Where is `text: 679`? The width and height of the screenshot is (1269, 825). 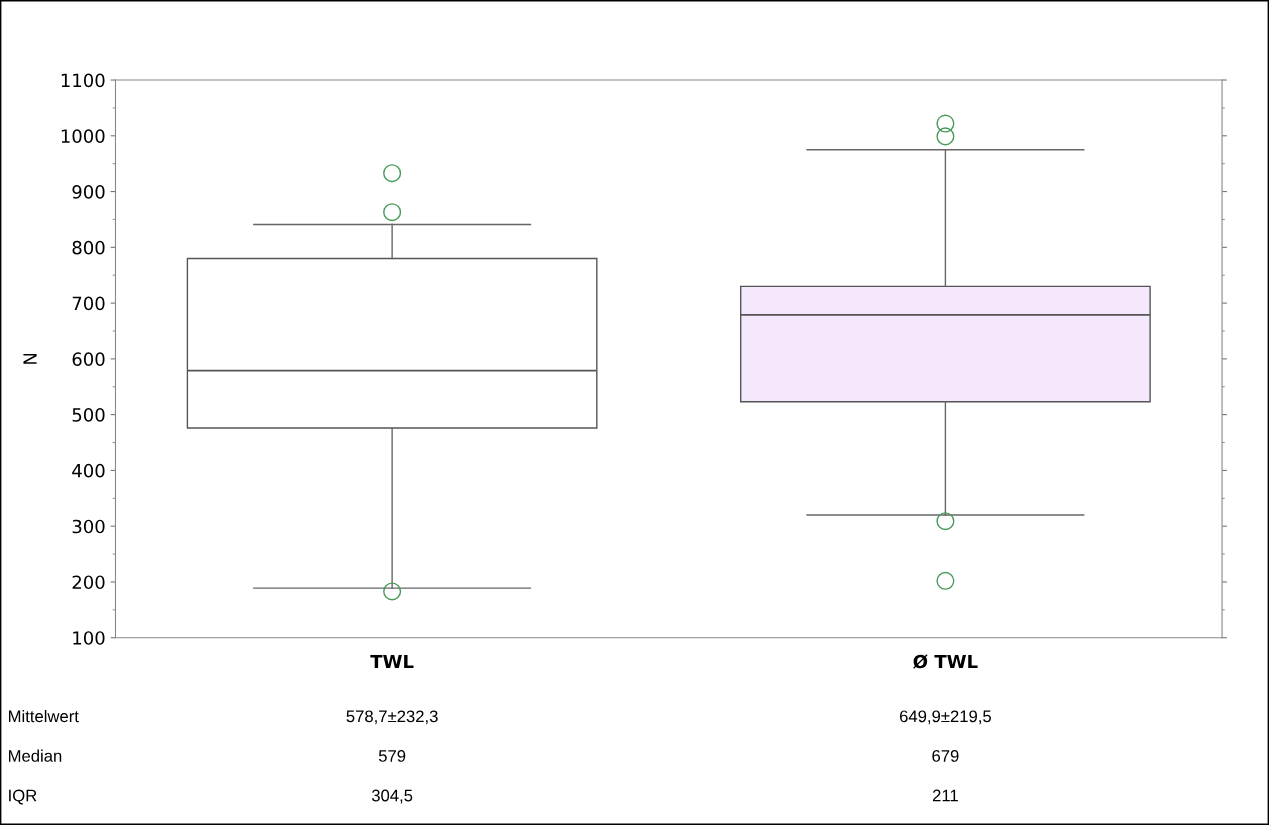 text: 679 is located at coordinates (945, 756).